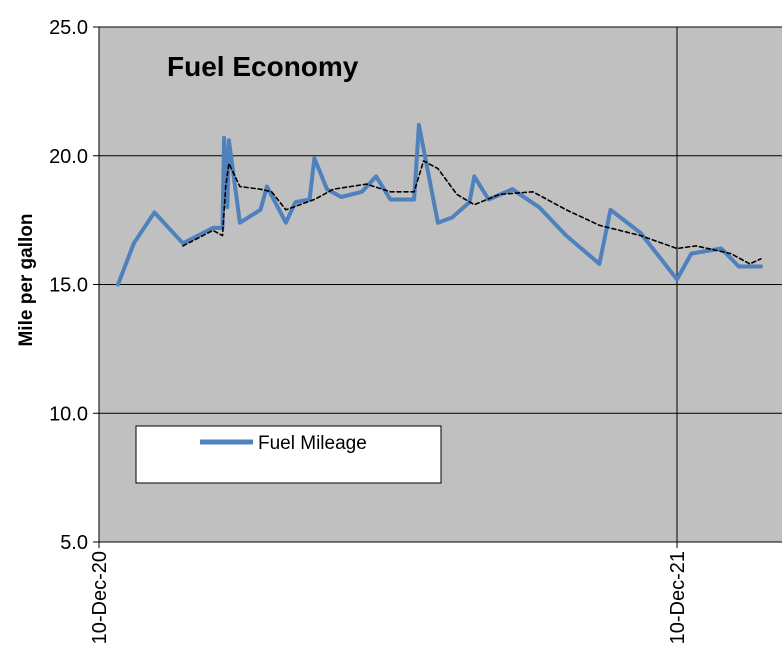 The image size is (782, 671). Describe the element at coordinates (68, 286) in the screenshot. I see `y-tick-label: 15.0` at that location.